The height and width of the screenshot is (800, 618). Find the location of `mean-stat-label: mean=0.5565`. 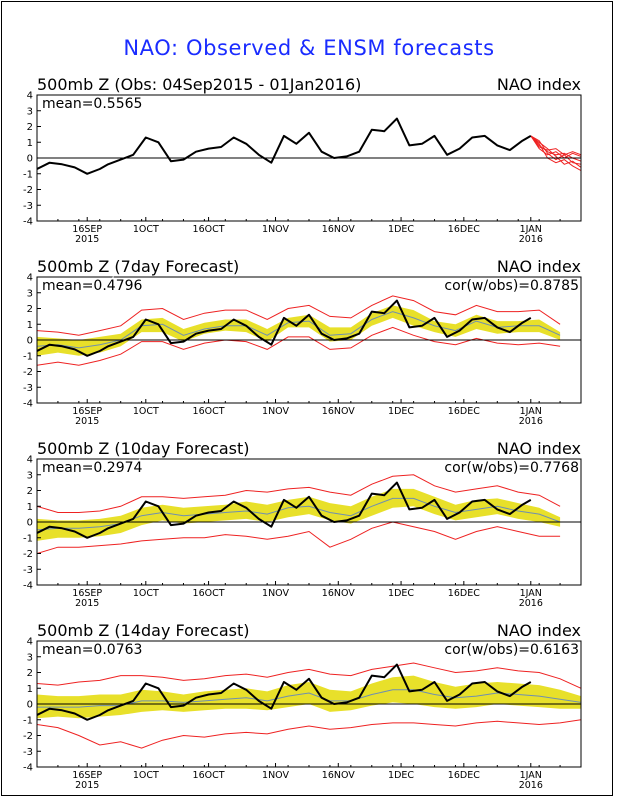

mean-stat-label: mean=0.5565 is located at coordinates (92, 104).